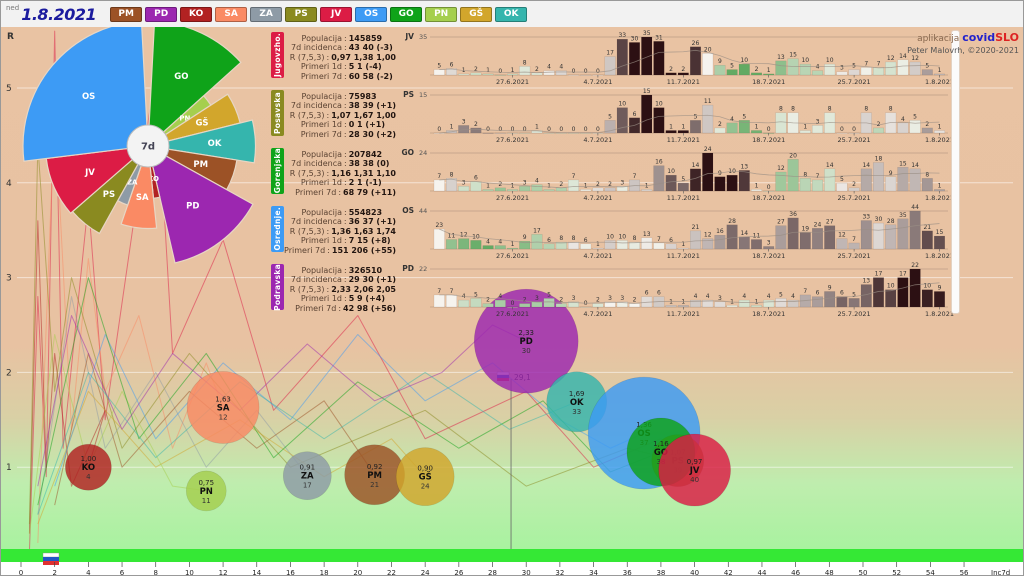  What do you see at coordinates (196, 14) in the screenshot?
I see `region-button-KO: KO` at bounding box center [196, 14].